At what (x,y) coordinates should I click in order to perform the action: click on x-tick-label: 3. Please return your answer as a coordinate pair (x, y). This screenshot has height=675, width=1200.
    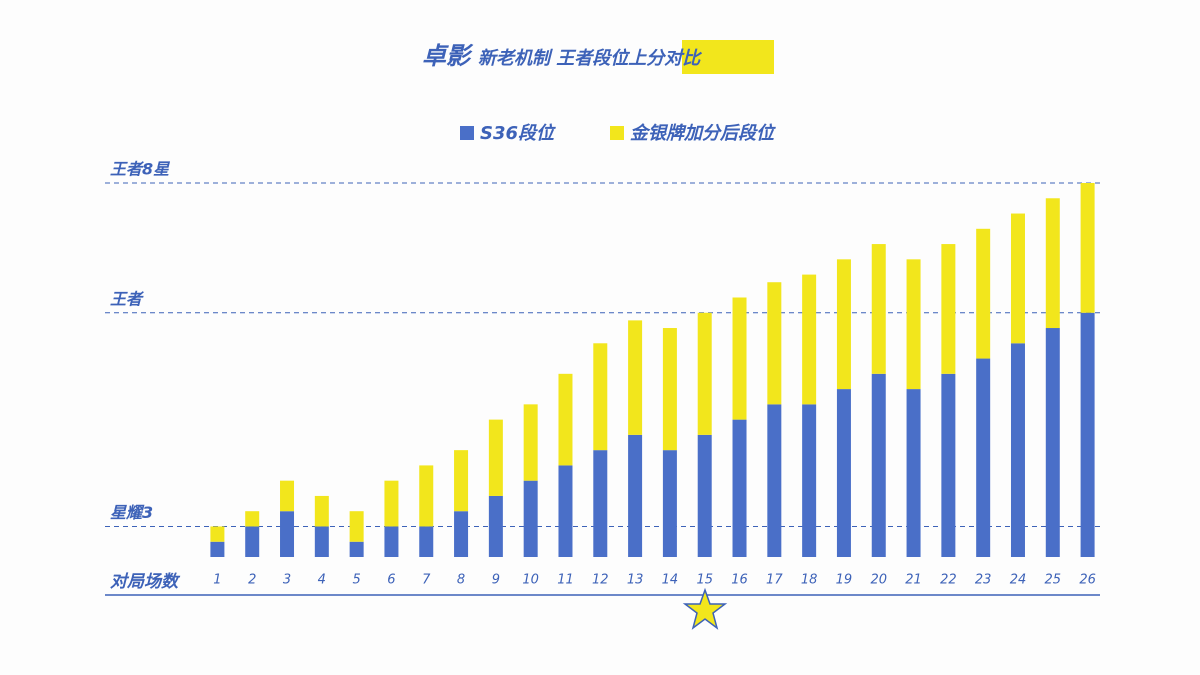
    Looking at the image, I should click on (287, 580).